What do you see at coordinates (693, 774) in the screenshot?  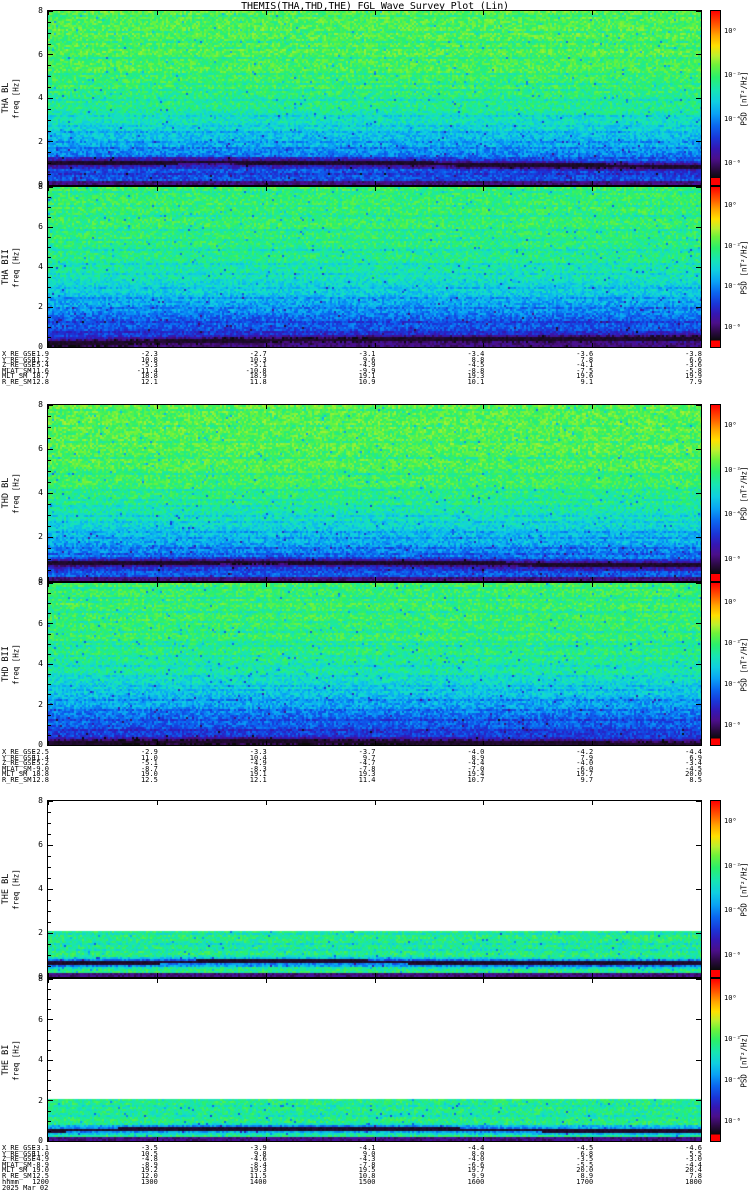 I see `annotation-value: 20.0` at bounding box center [693, 774].